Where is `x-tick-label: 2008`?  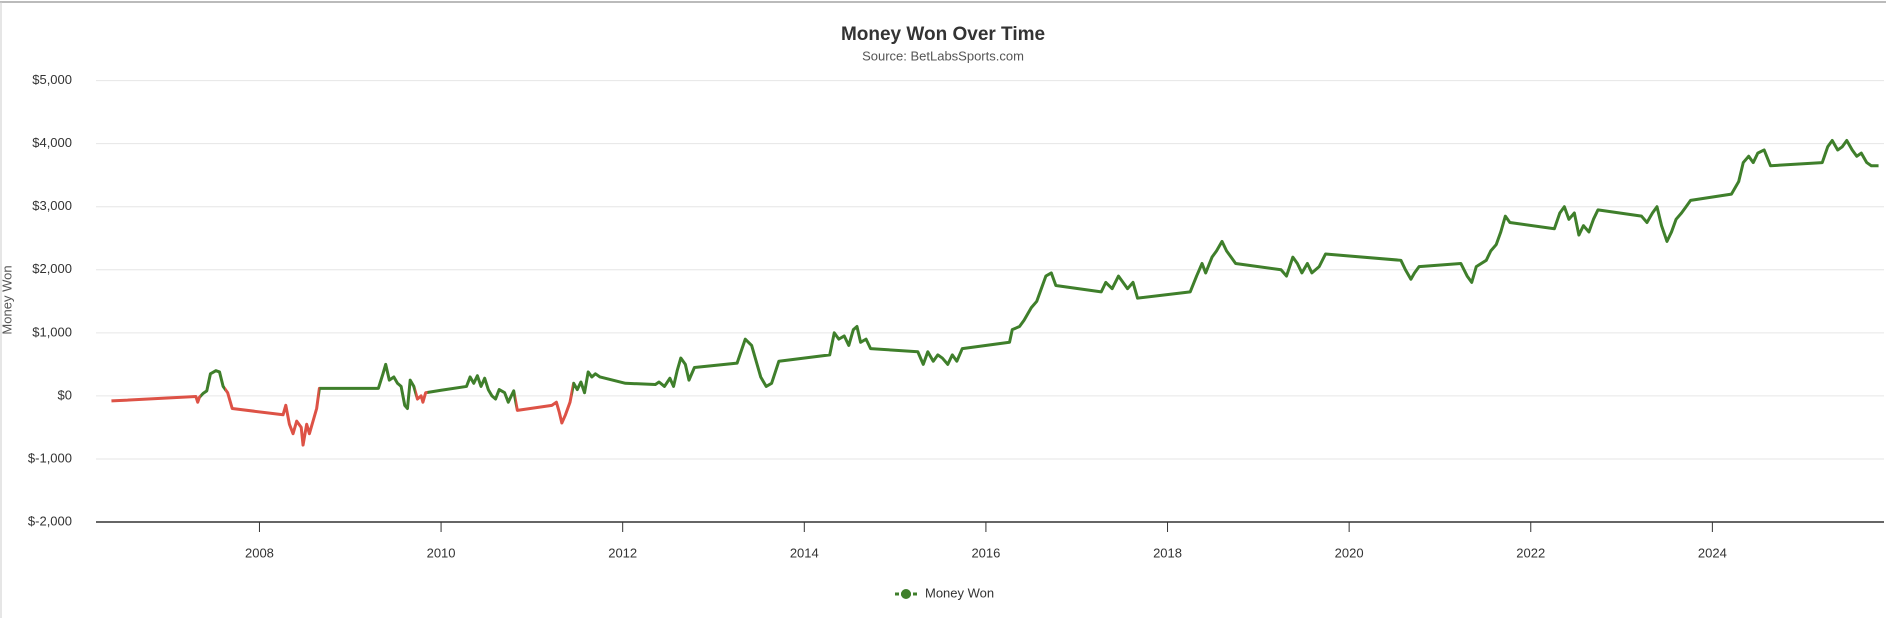 x-tick-label: 2008 is located at coordinates (259, 552).